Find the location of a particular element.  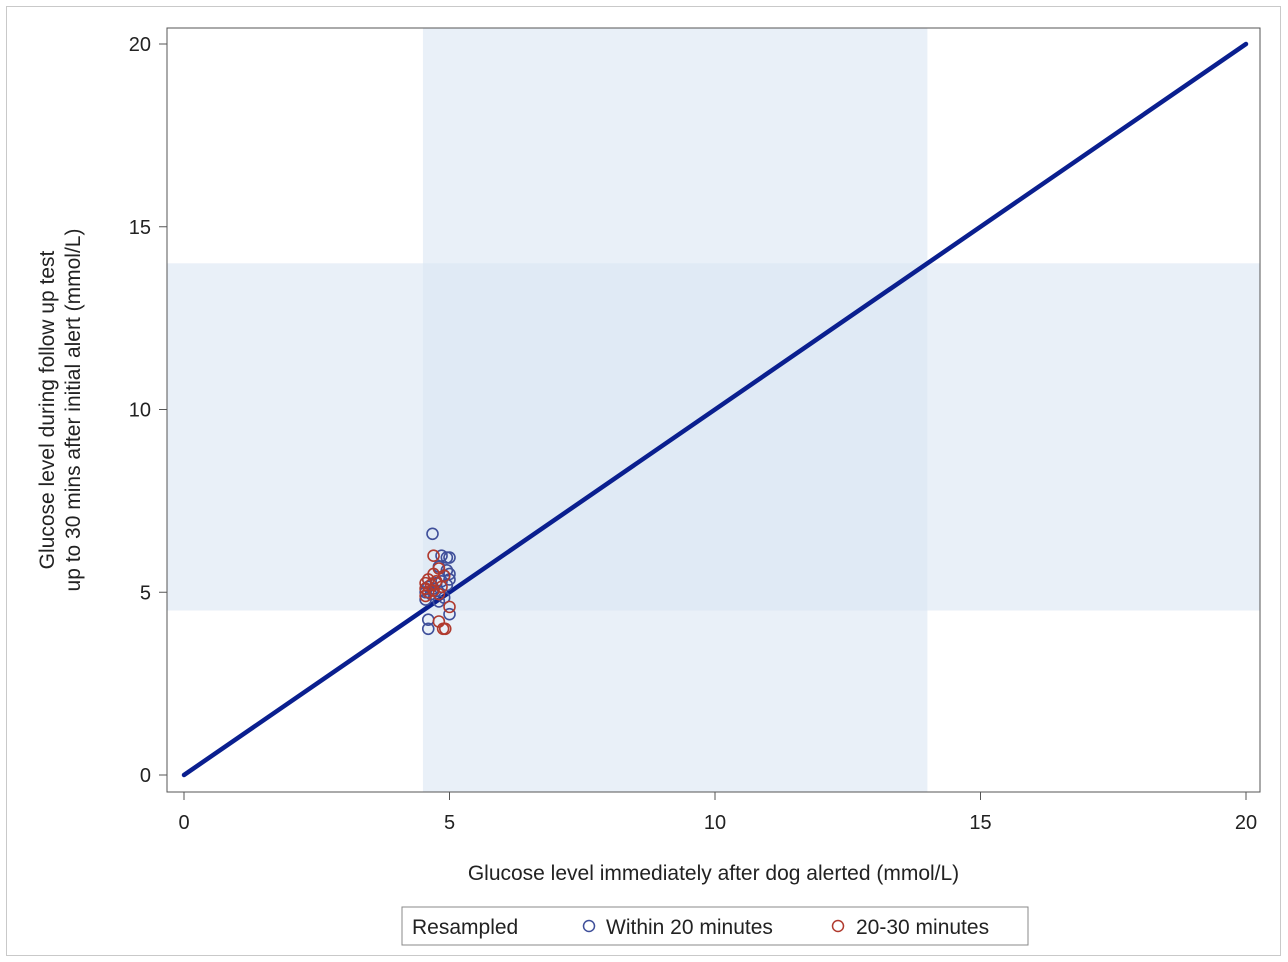

x-tick-label: 15 is located at coordinates (980, 823).